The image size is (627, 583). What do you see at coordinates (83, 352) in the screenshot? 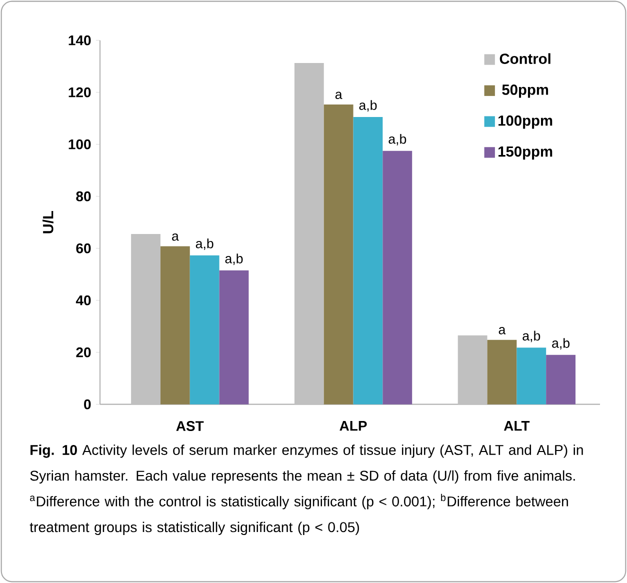
I see `y-tick-label: 20` at bounding box center [83, 352].